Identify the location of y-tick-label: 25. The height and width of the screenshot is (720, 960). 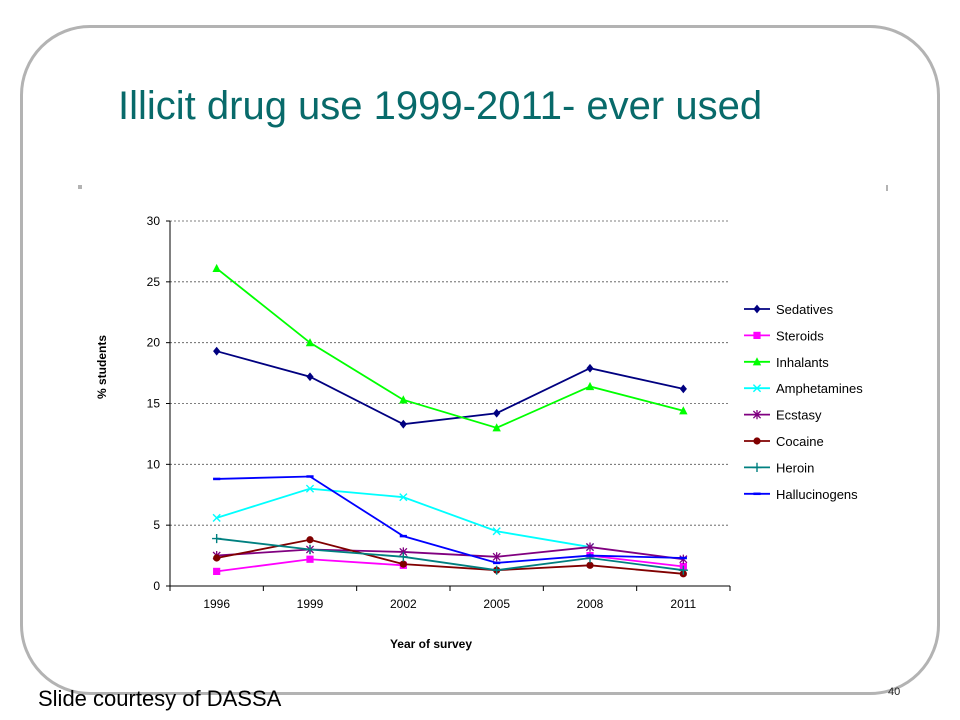
(154, 282).